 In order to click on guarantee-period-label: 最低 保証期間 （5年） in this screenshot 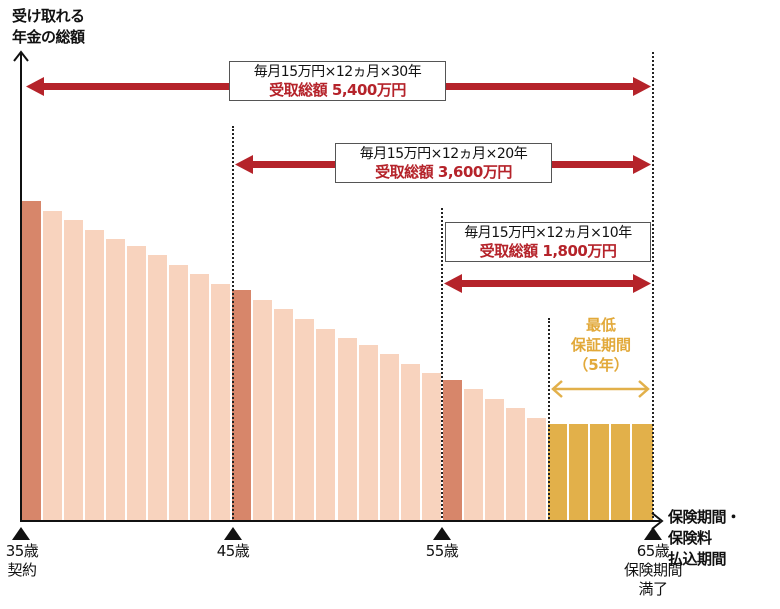, I will do `click(601, 345)`.